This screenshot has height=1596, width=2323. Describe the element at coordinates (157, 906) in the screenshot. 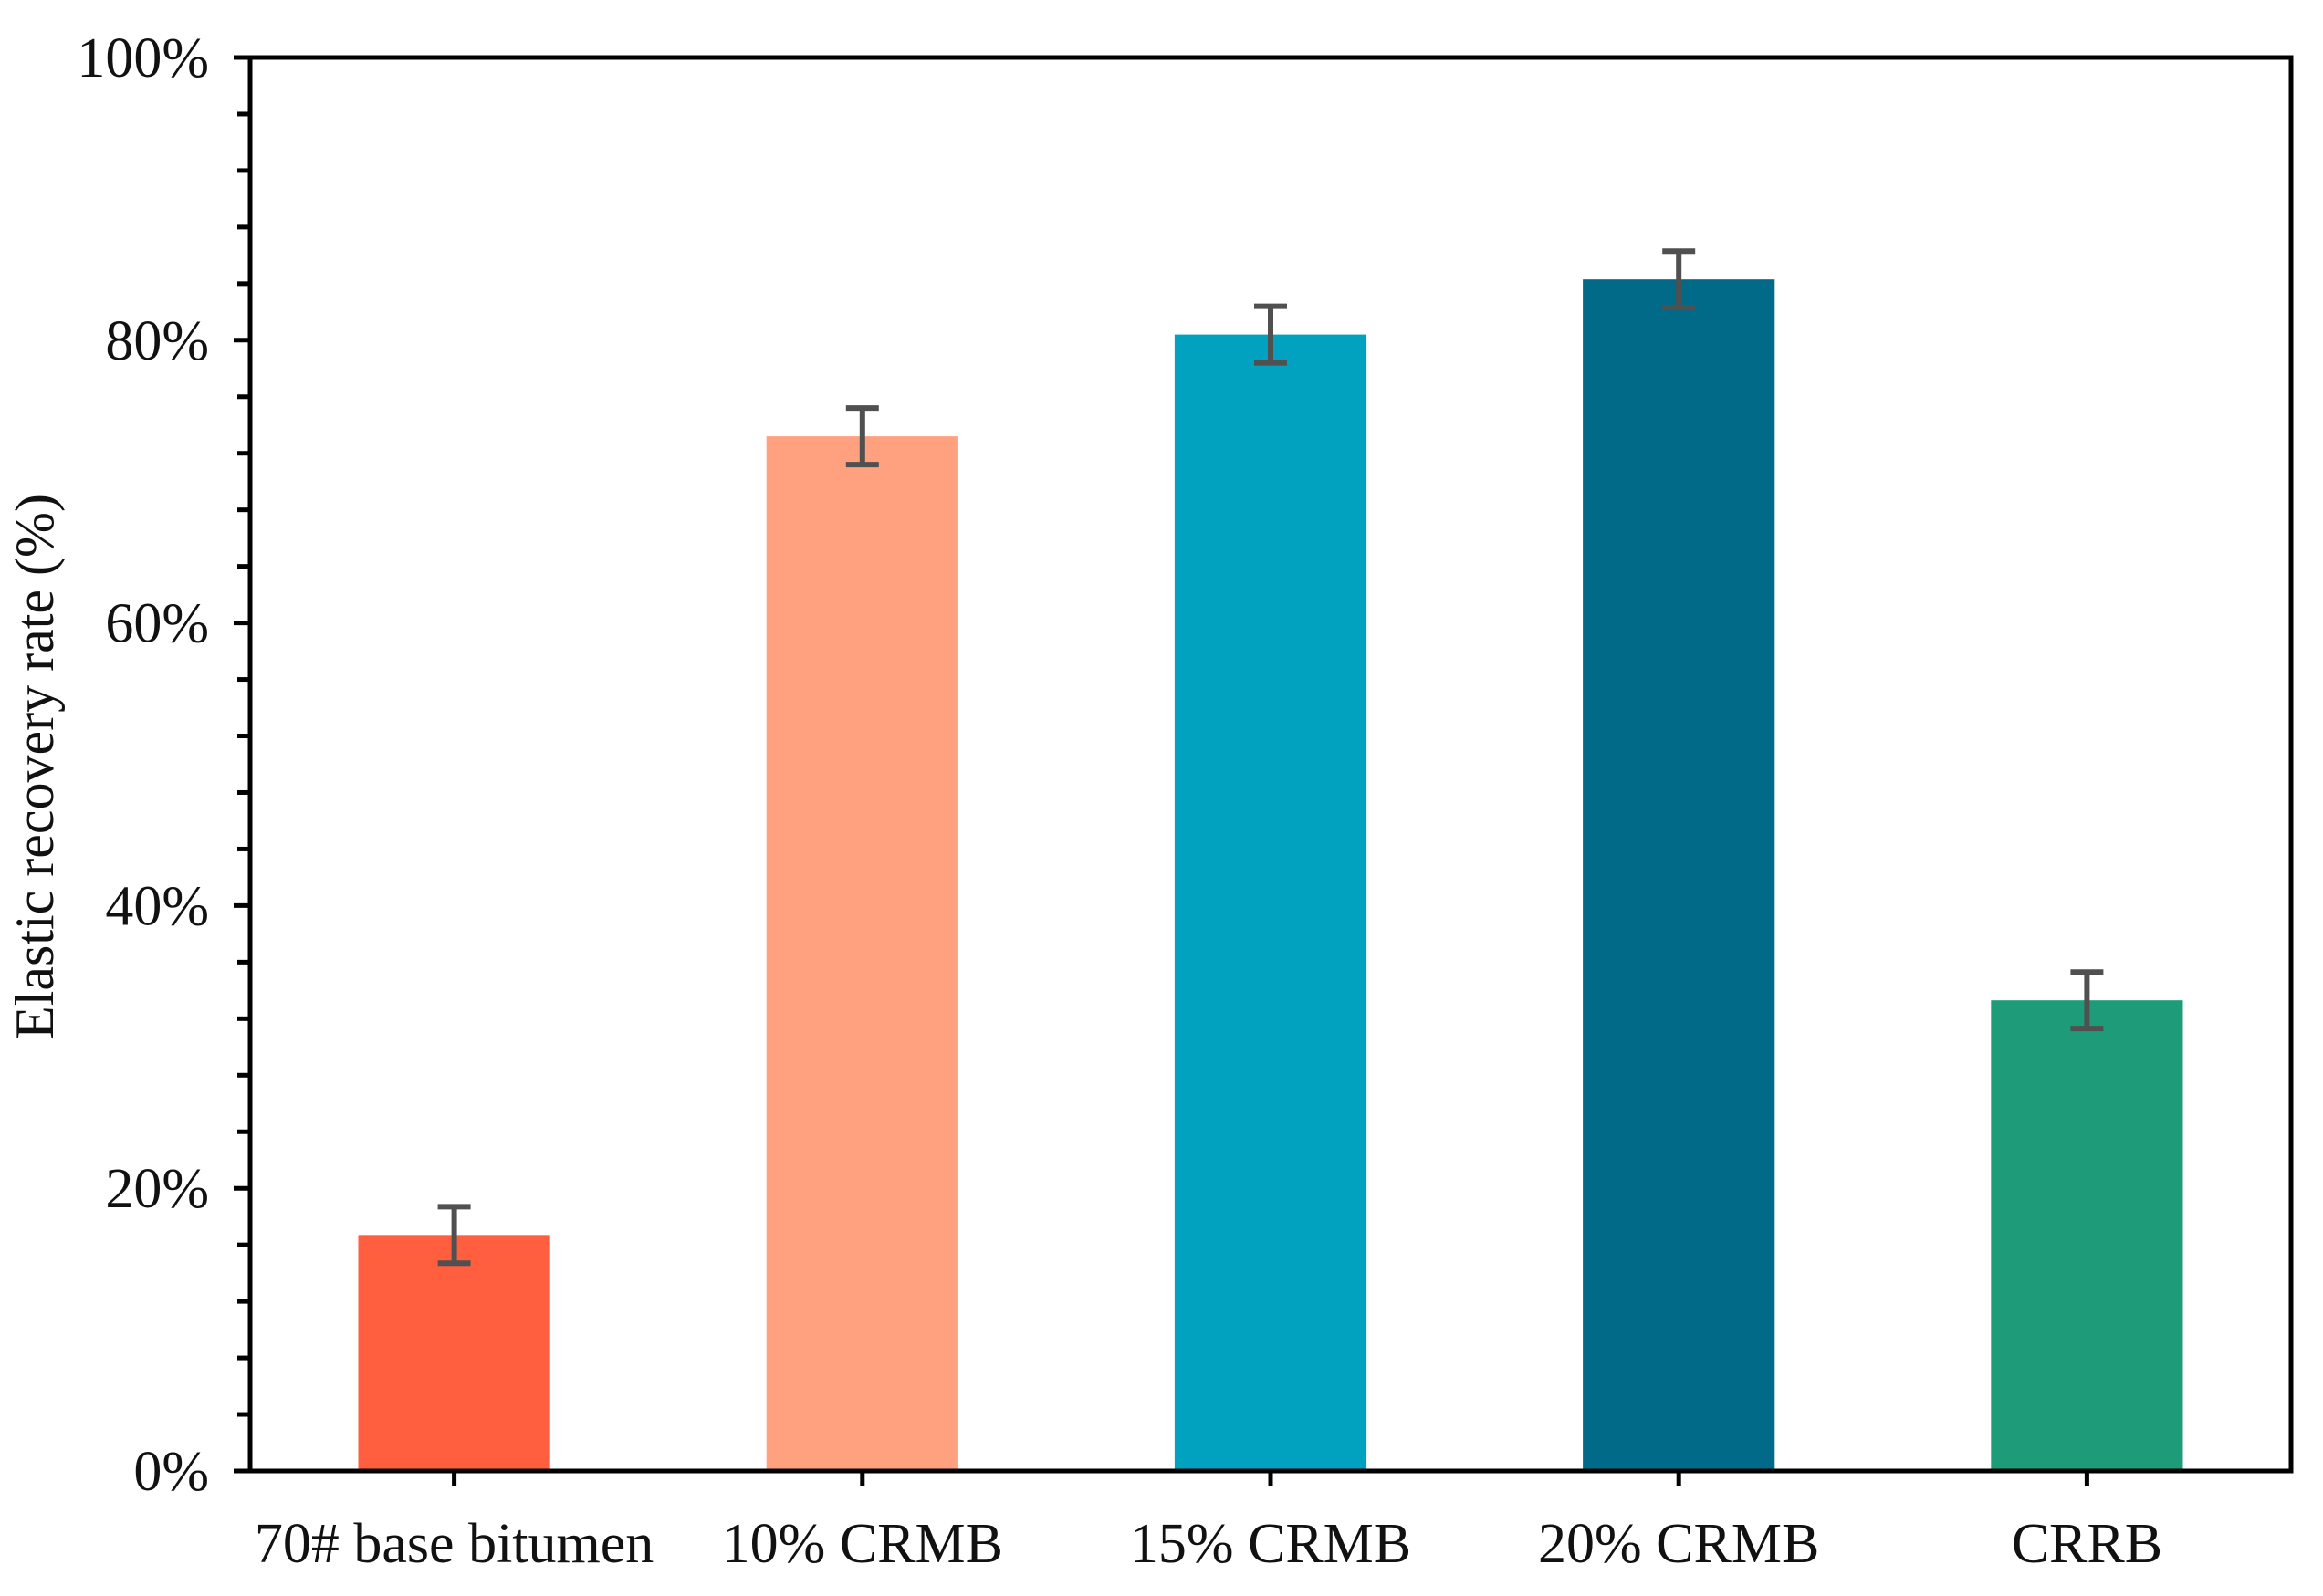

I see `y-tick-label: 40%` at that location.